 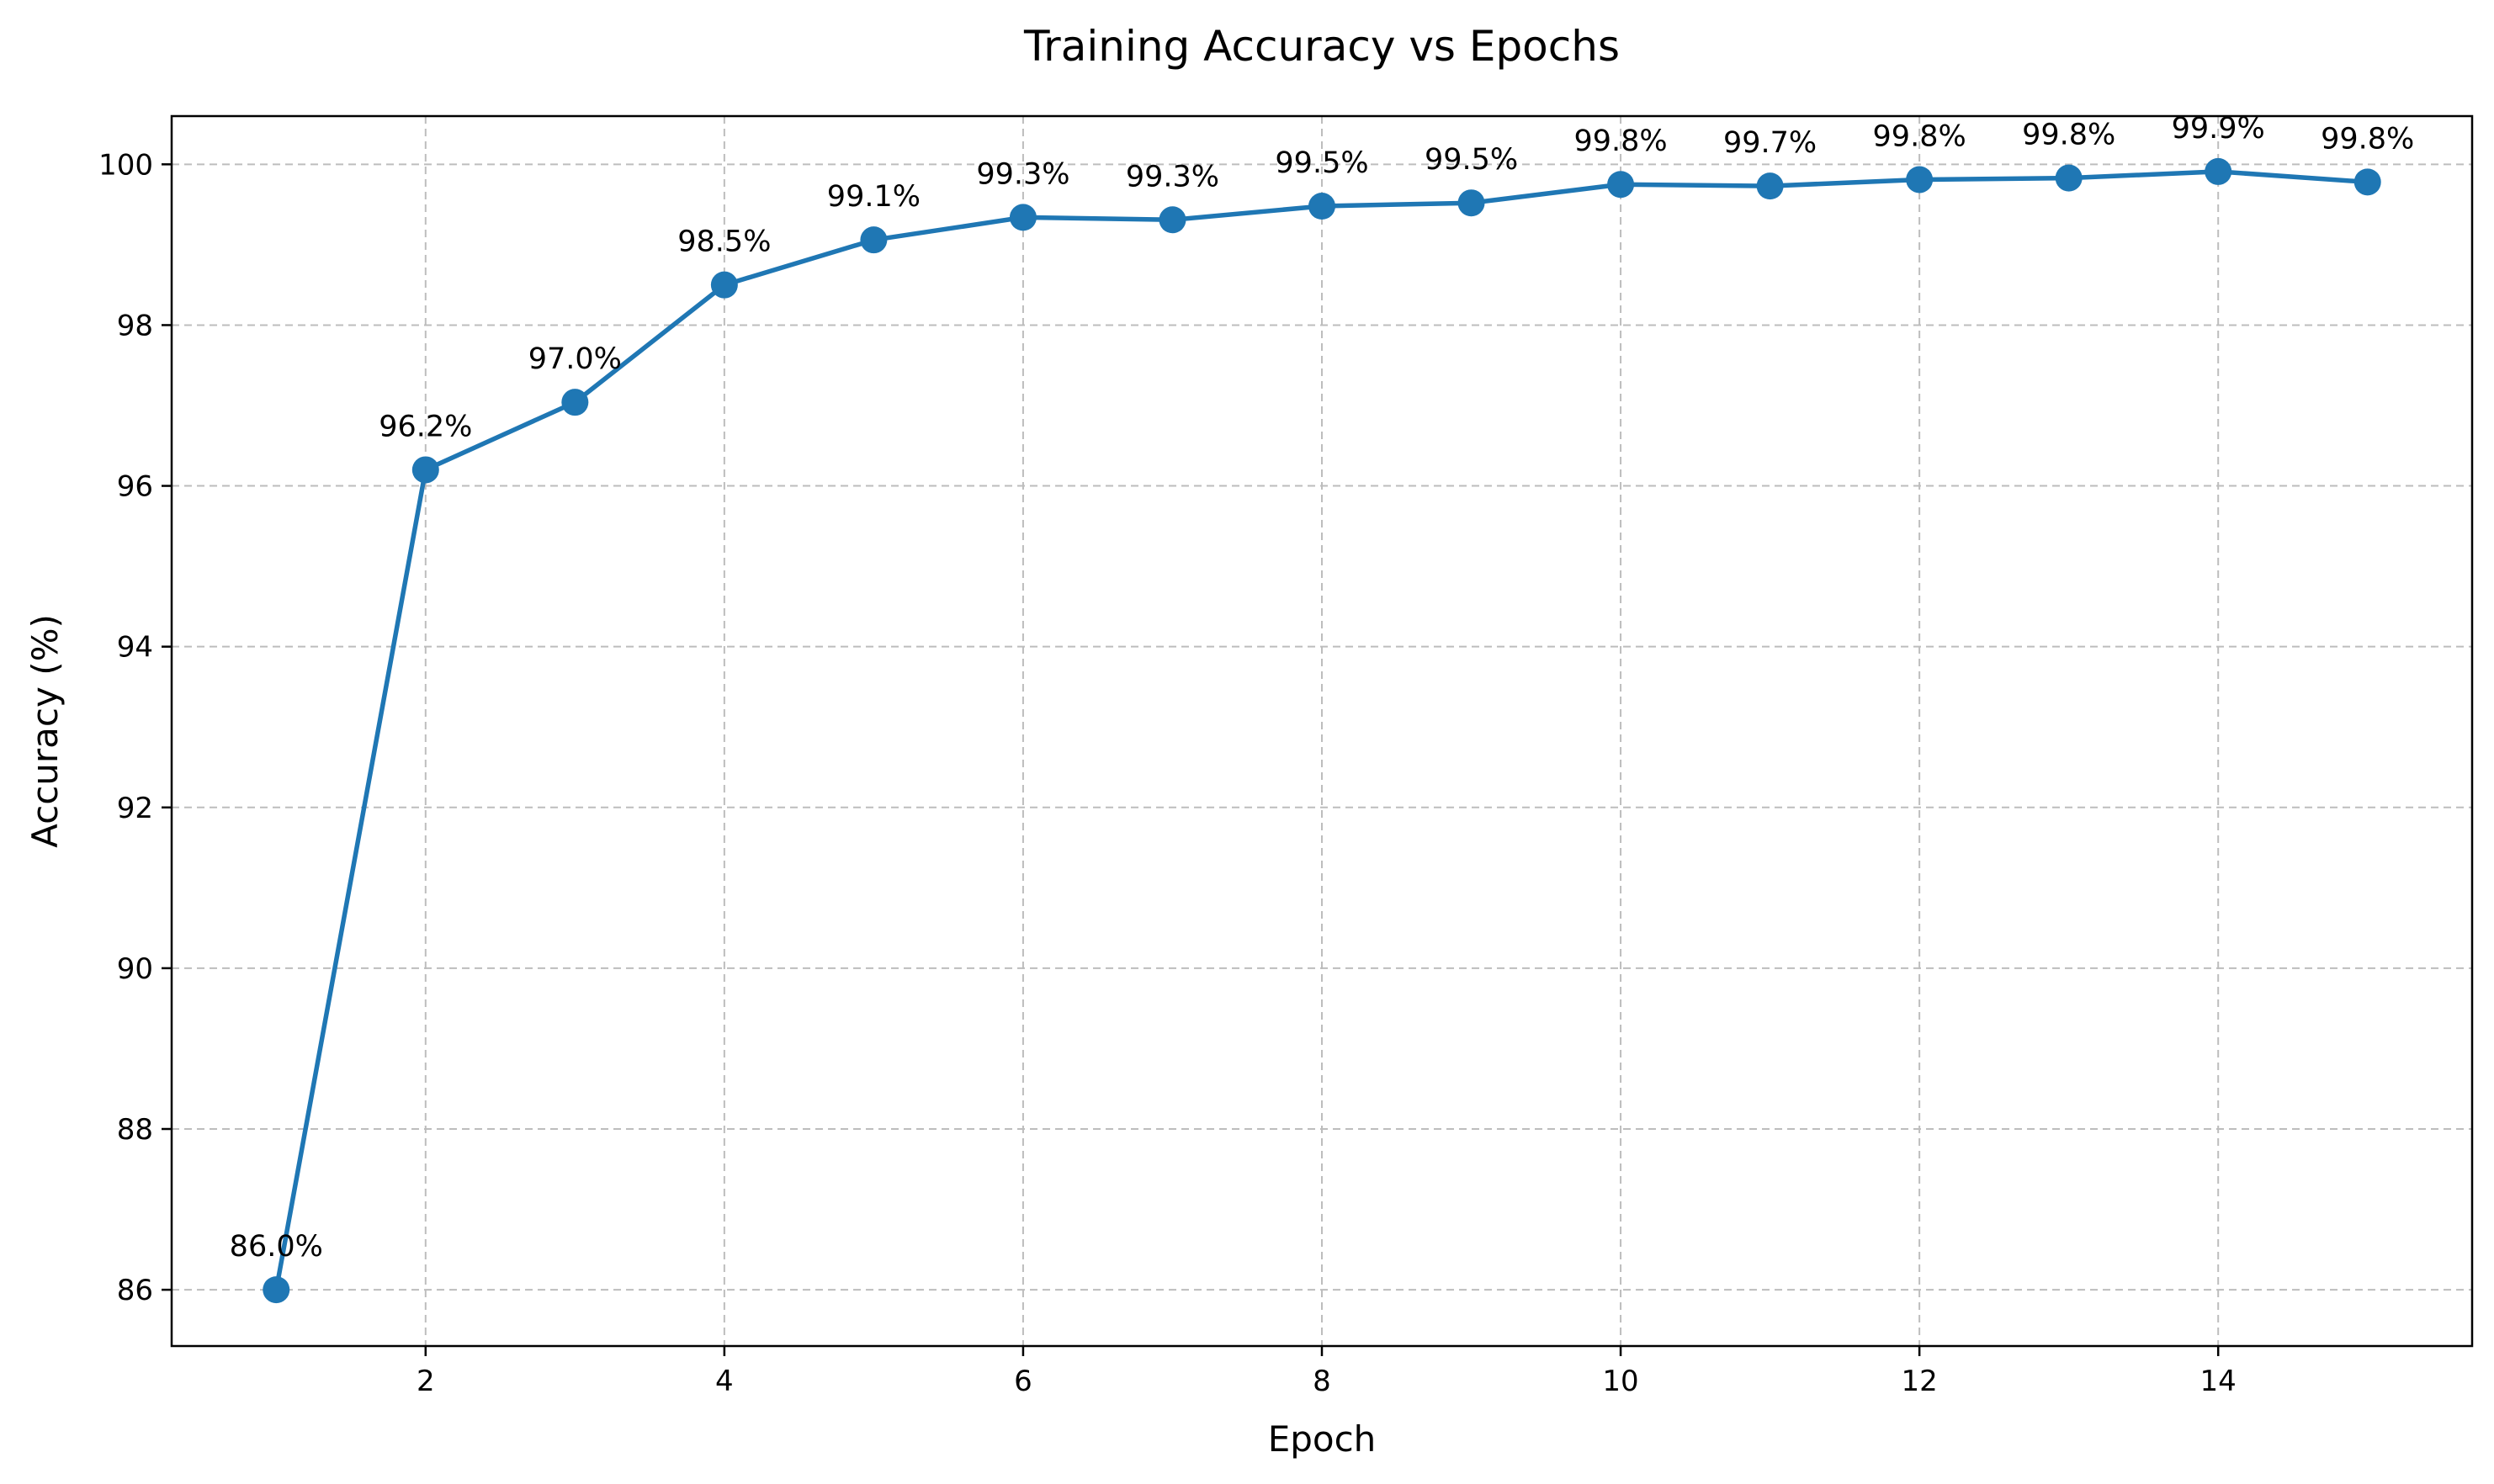 I want to click on y-tick-label: 100, so click(x=126, y=165).